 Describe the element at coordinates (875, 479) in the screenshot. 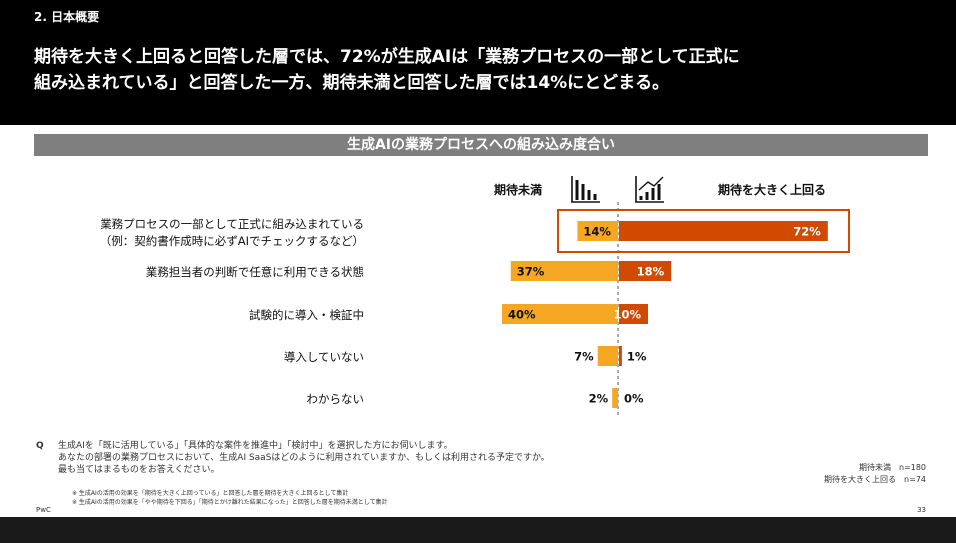

I see `sample-size-above: 期待を大きく上回る n=74` at that location.